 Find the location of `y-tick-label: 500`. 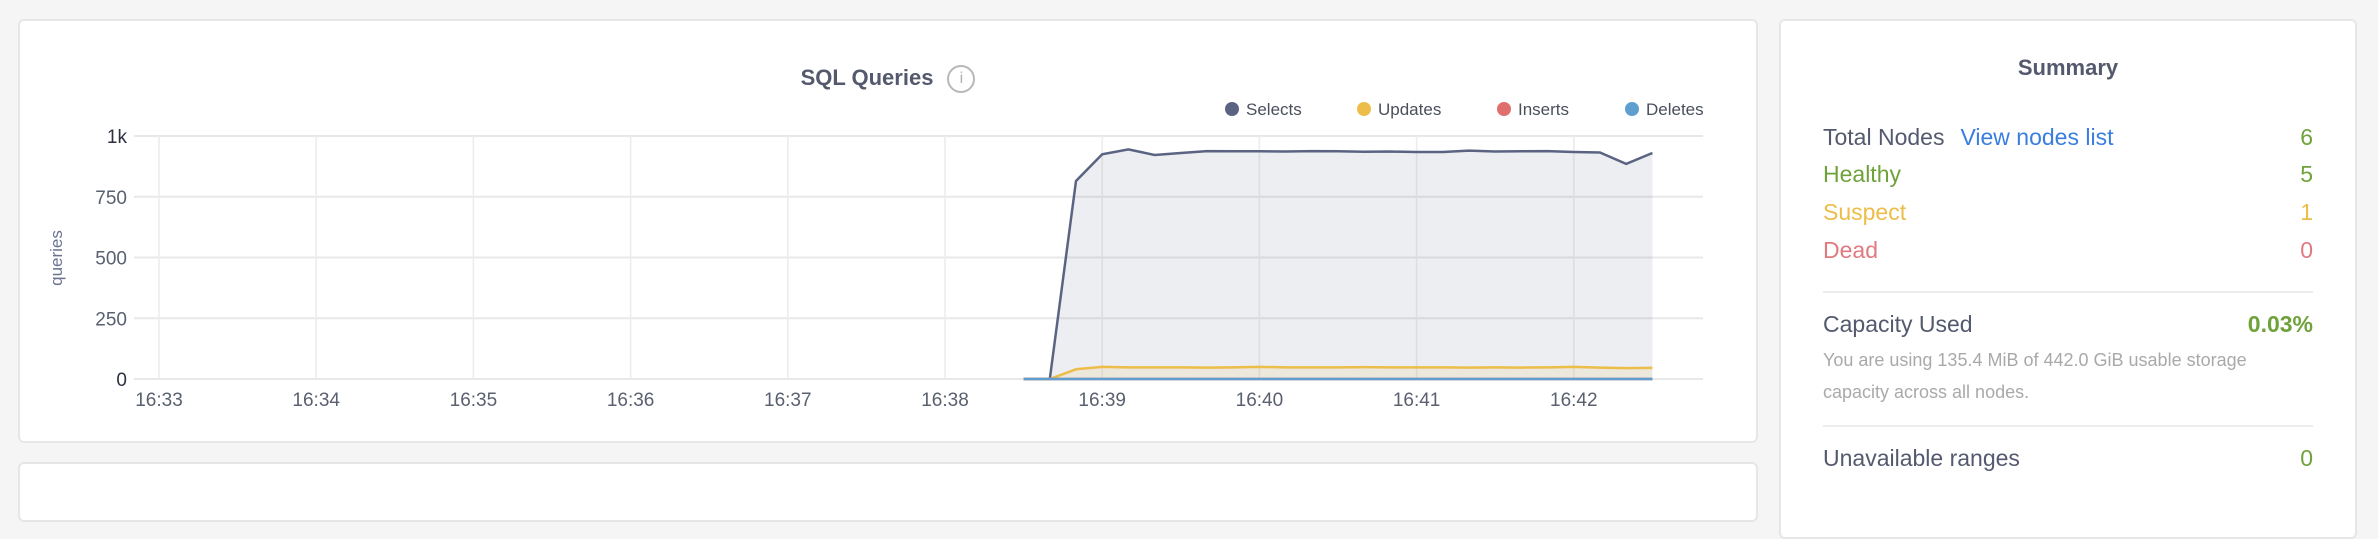

y-tick-label: 500 is located at coordinates (111, 259).